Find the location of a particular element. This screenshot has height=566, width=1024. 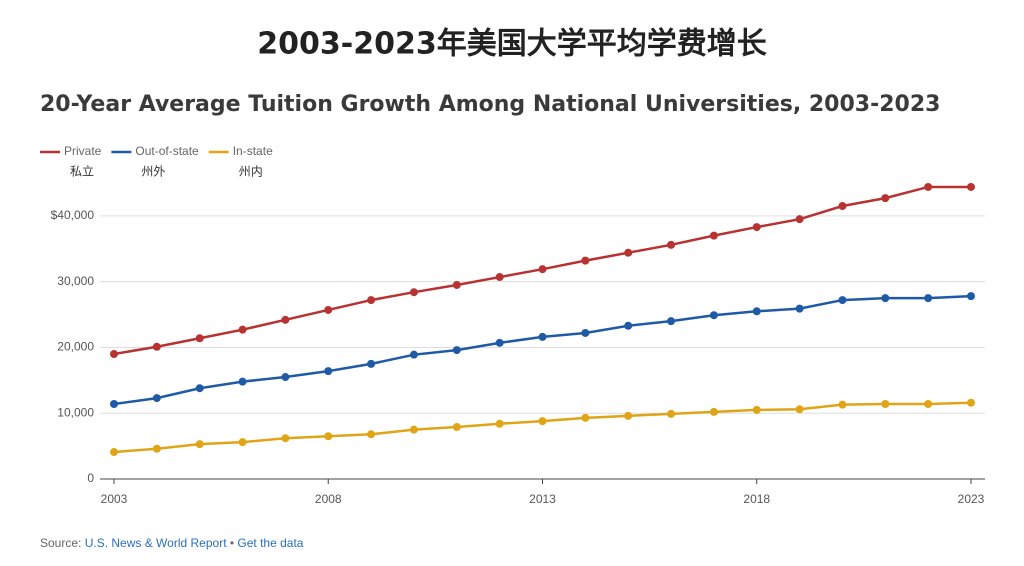

legend-label: Private is located at coordinates (83, 151).